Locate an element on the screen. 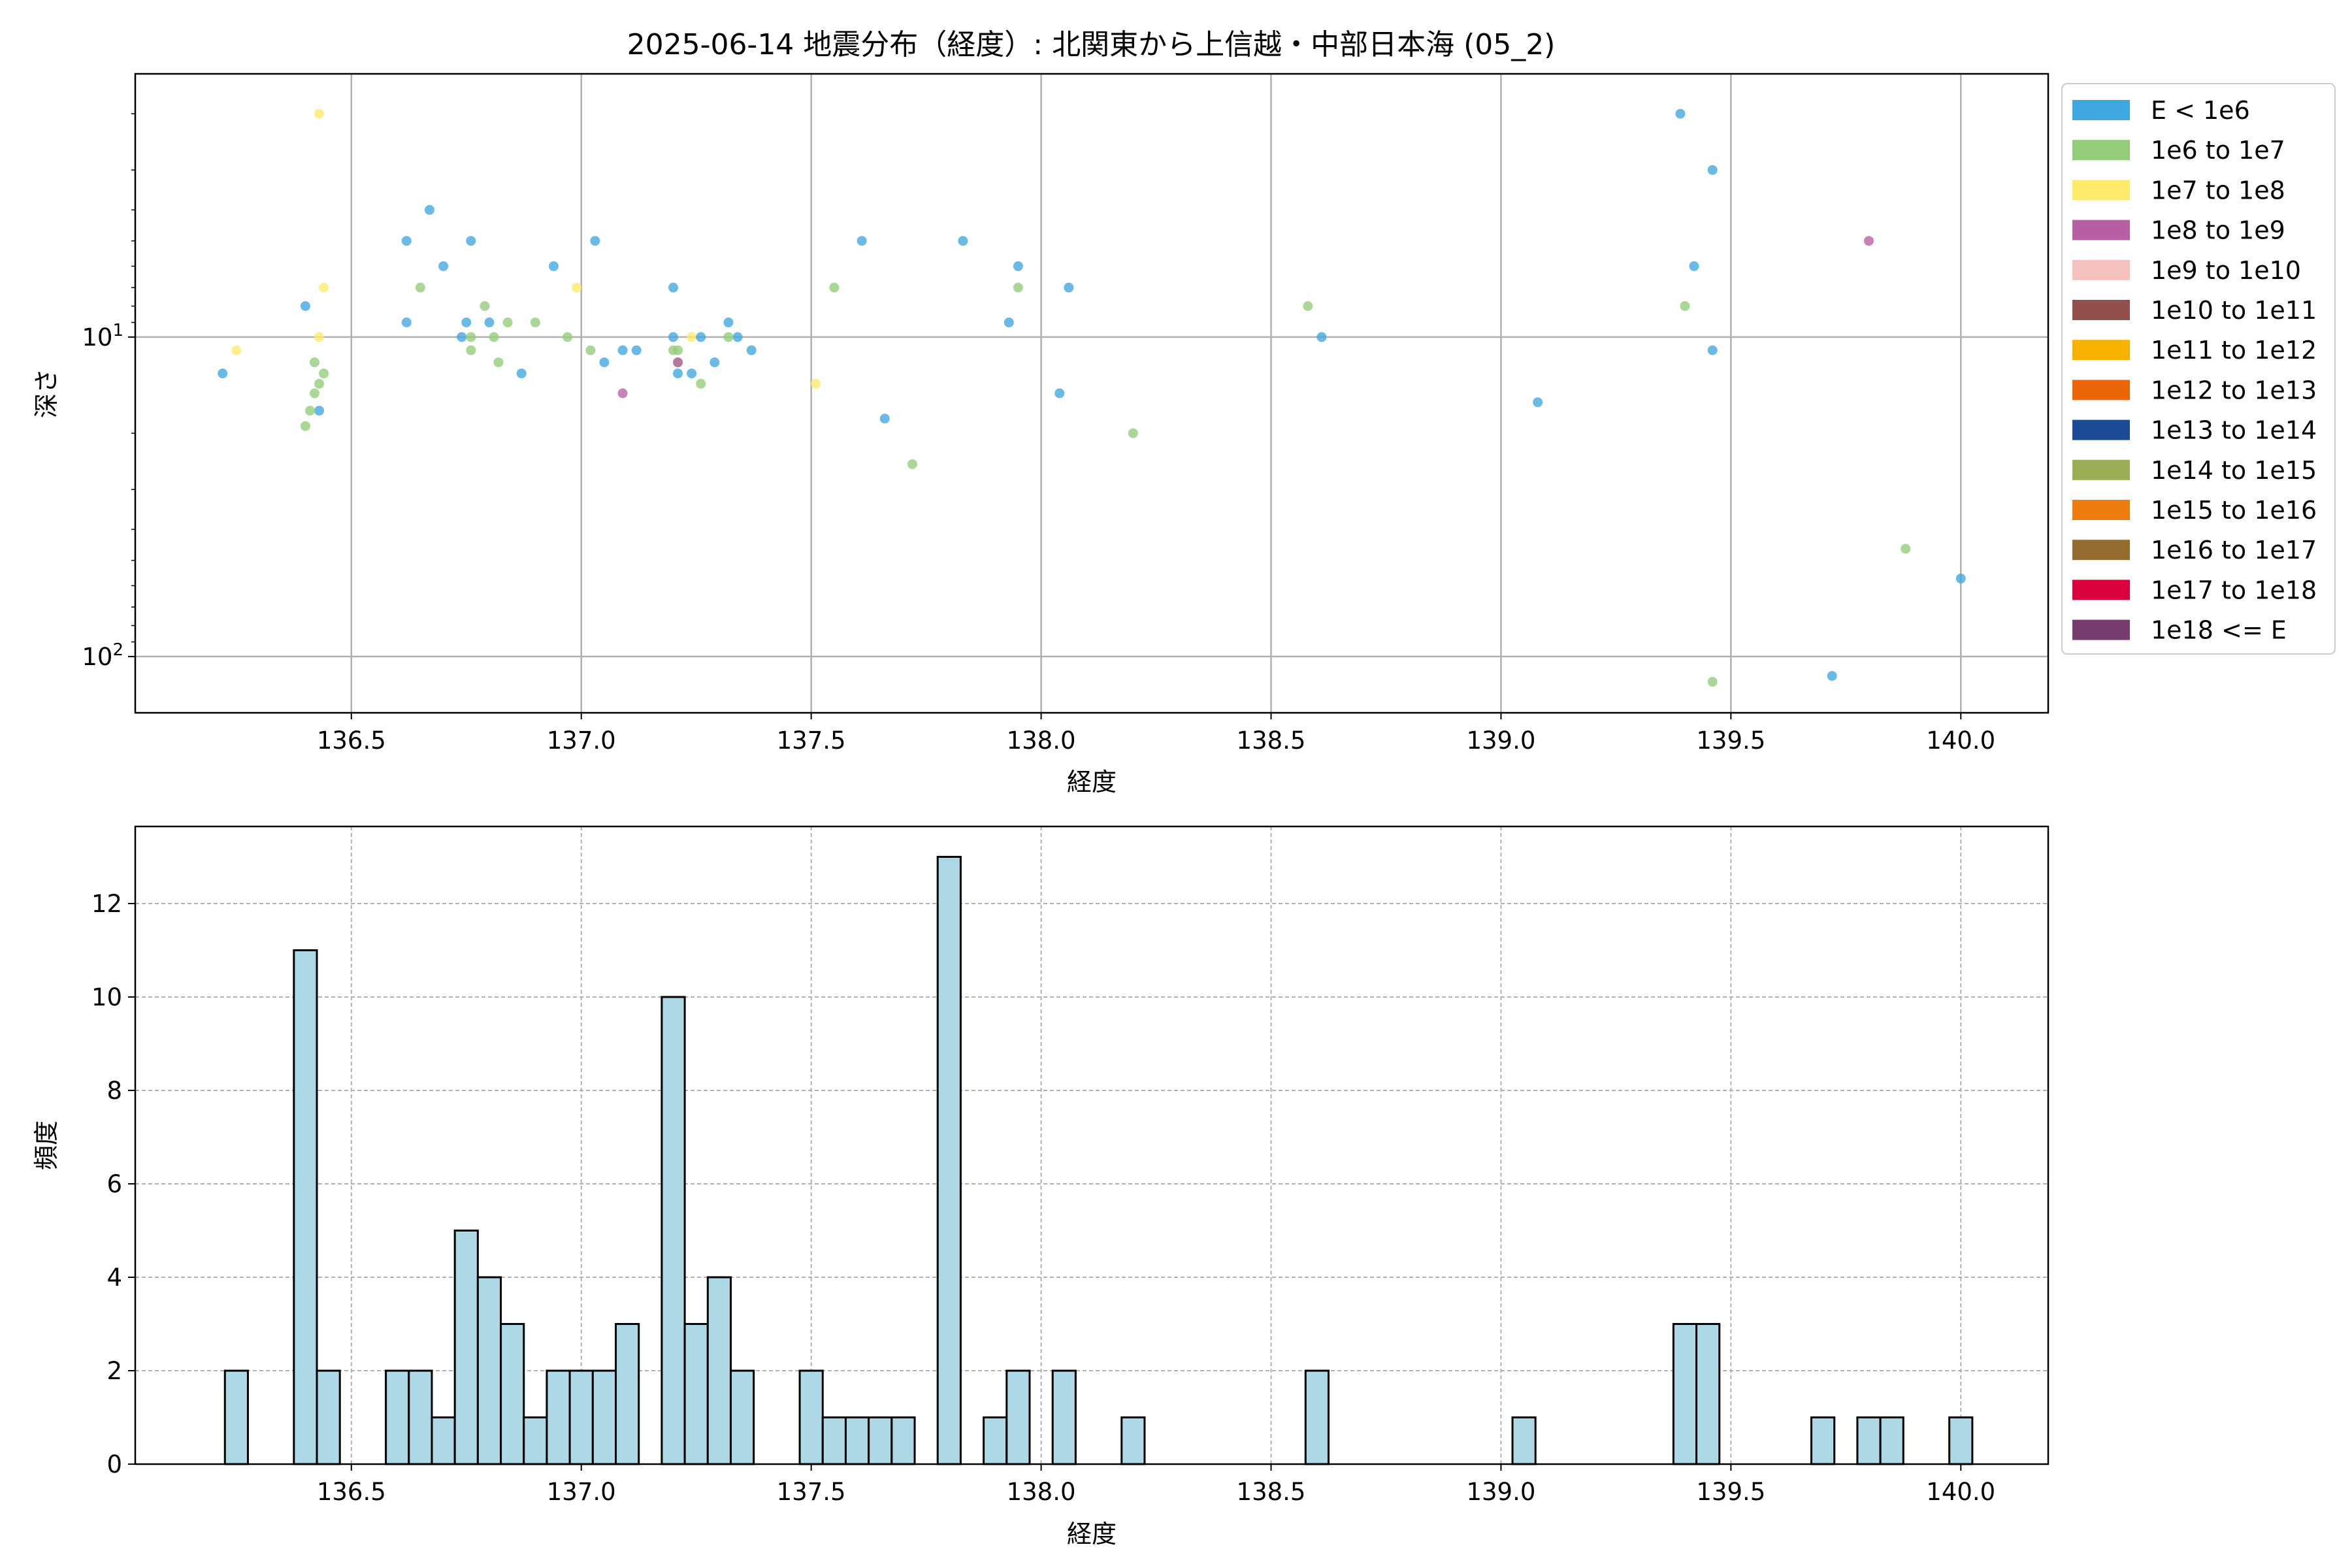 This screenshot has height=1568, width=2352. scatter-x-tick-label: 136.5 is located at coordinates (351, 741).